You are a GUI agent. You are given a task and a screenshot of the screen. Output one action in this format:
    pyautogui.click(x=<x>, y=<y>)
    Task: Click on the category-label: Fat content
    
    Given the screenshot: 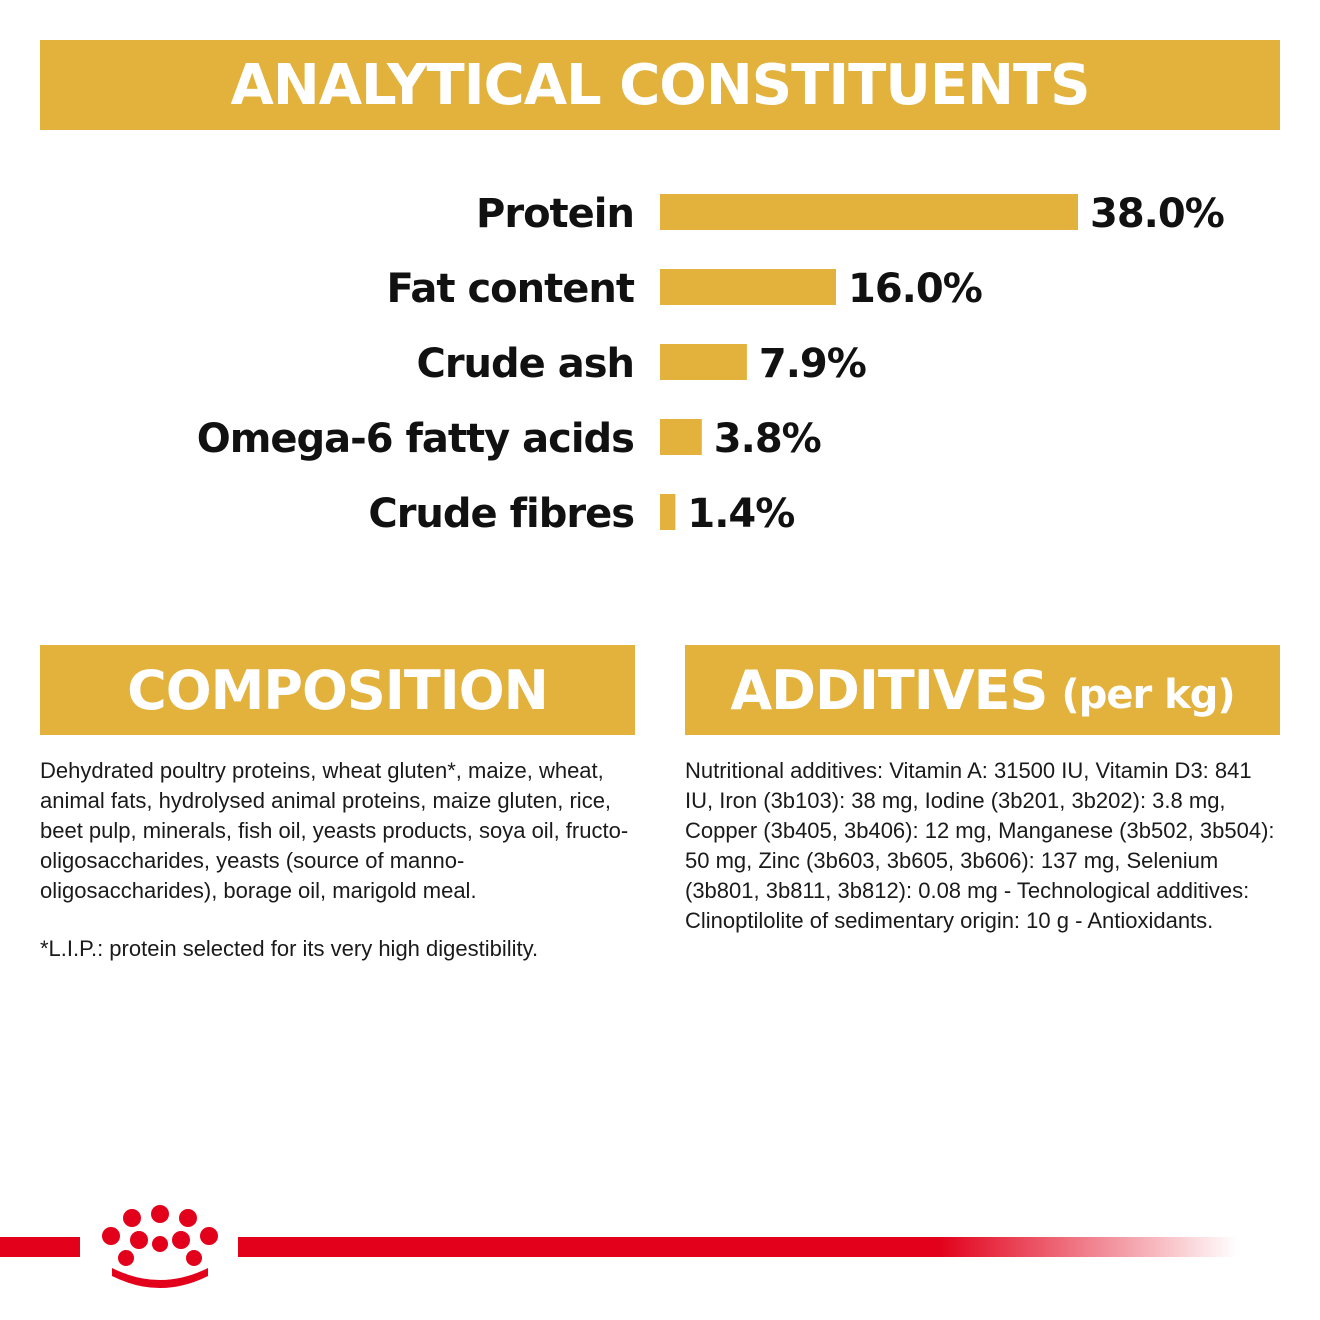 What is the action you would take?
    pyautogui.click(x=510, y=289)
    